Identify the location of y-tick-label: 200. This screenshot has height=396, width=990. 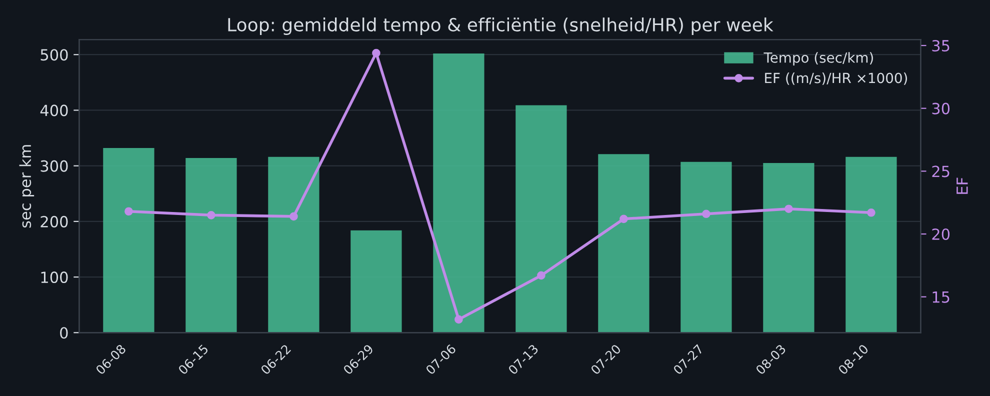
(54, 222).